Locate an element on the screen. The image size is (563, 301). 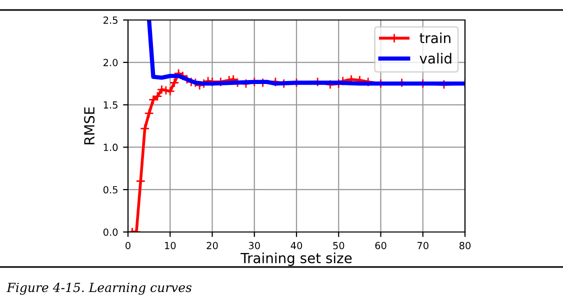
x-tick-label: 30 is located at coordinates (254, 246).